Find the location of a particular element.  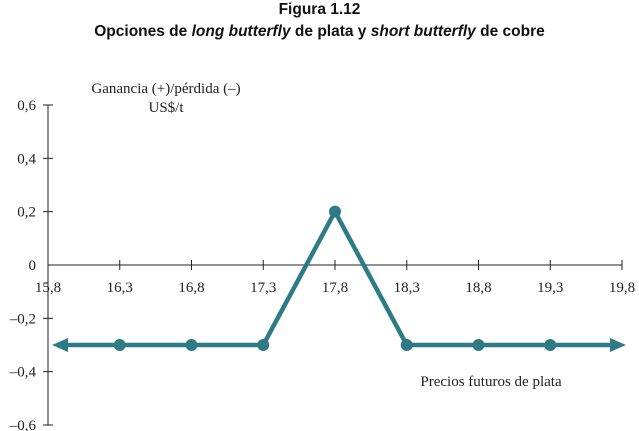

subtitle-part-2: long butterfly is located at coordinates (241, 31).